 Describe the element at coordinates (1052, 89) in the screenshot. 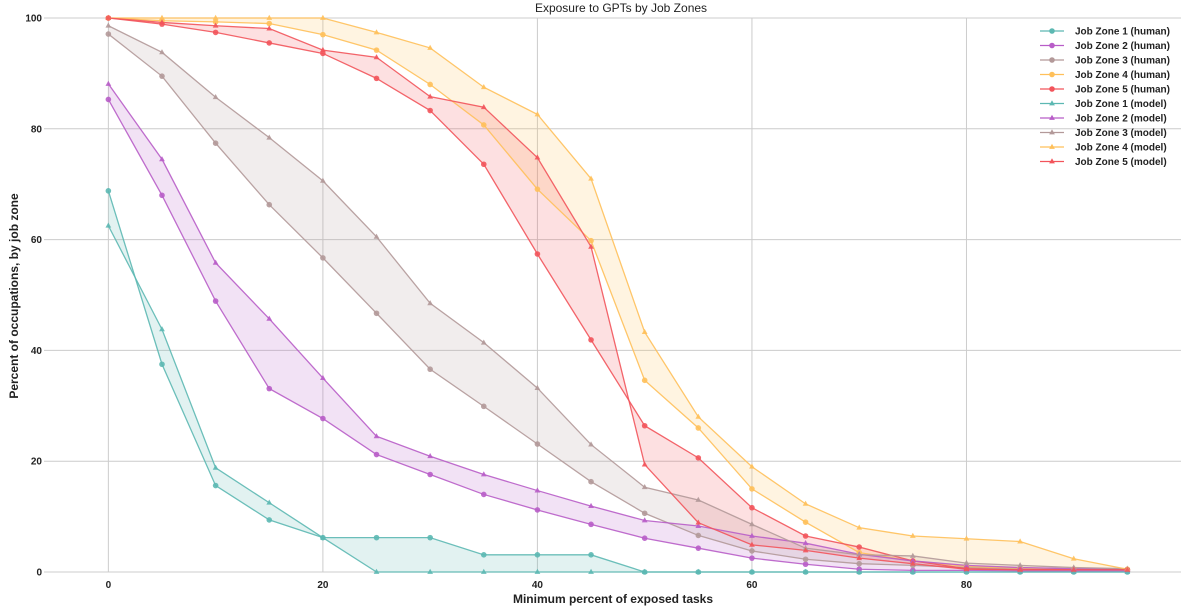

I see `legend-marker-circle` at that location.